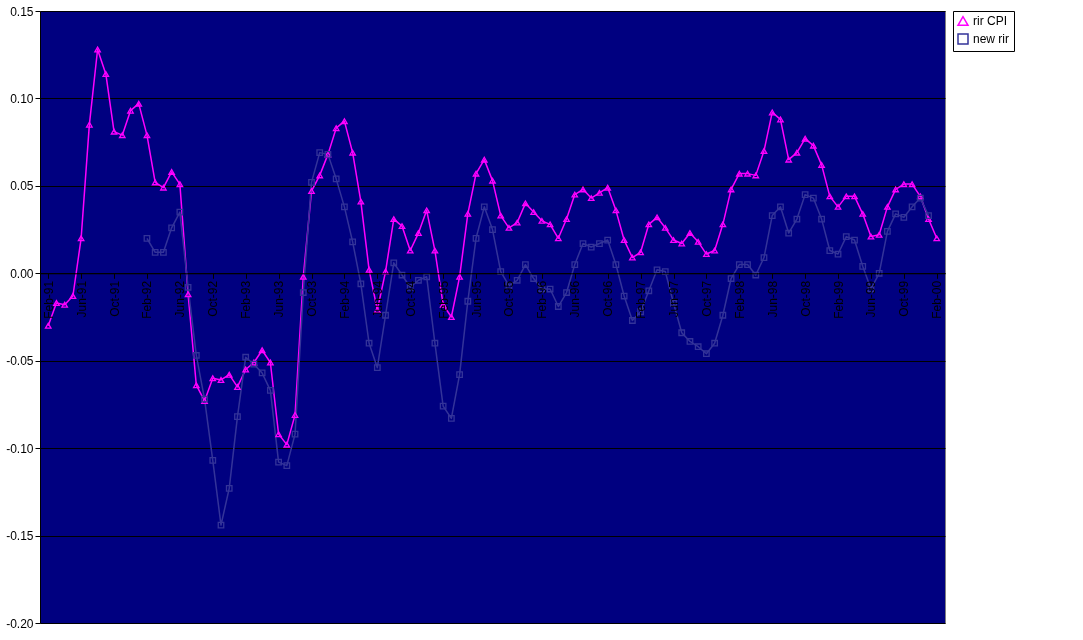  What do you see at coordinates (805, 298) in the screenshot?
I see `x-tick-label: Oct-98` at bounding box center [805, 298].